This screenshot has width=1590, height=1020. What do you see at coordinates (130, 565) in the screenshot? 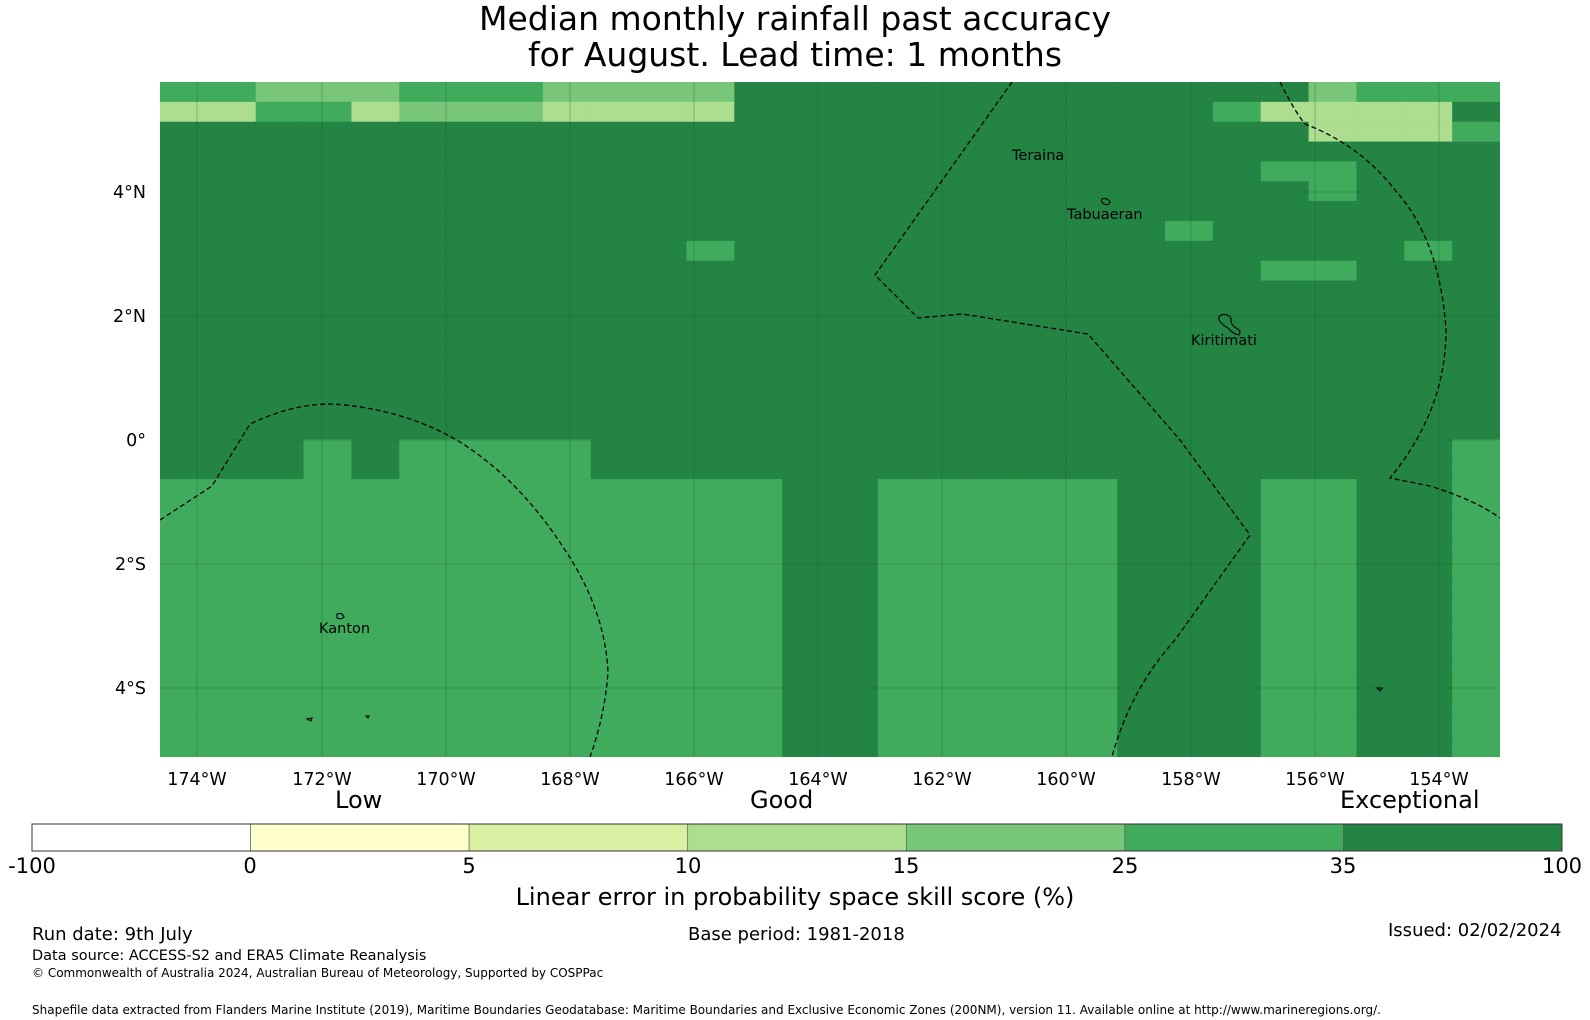
I see `lat-tick-label: 2°S` at bounding box center [130, 565].